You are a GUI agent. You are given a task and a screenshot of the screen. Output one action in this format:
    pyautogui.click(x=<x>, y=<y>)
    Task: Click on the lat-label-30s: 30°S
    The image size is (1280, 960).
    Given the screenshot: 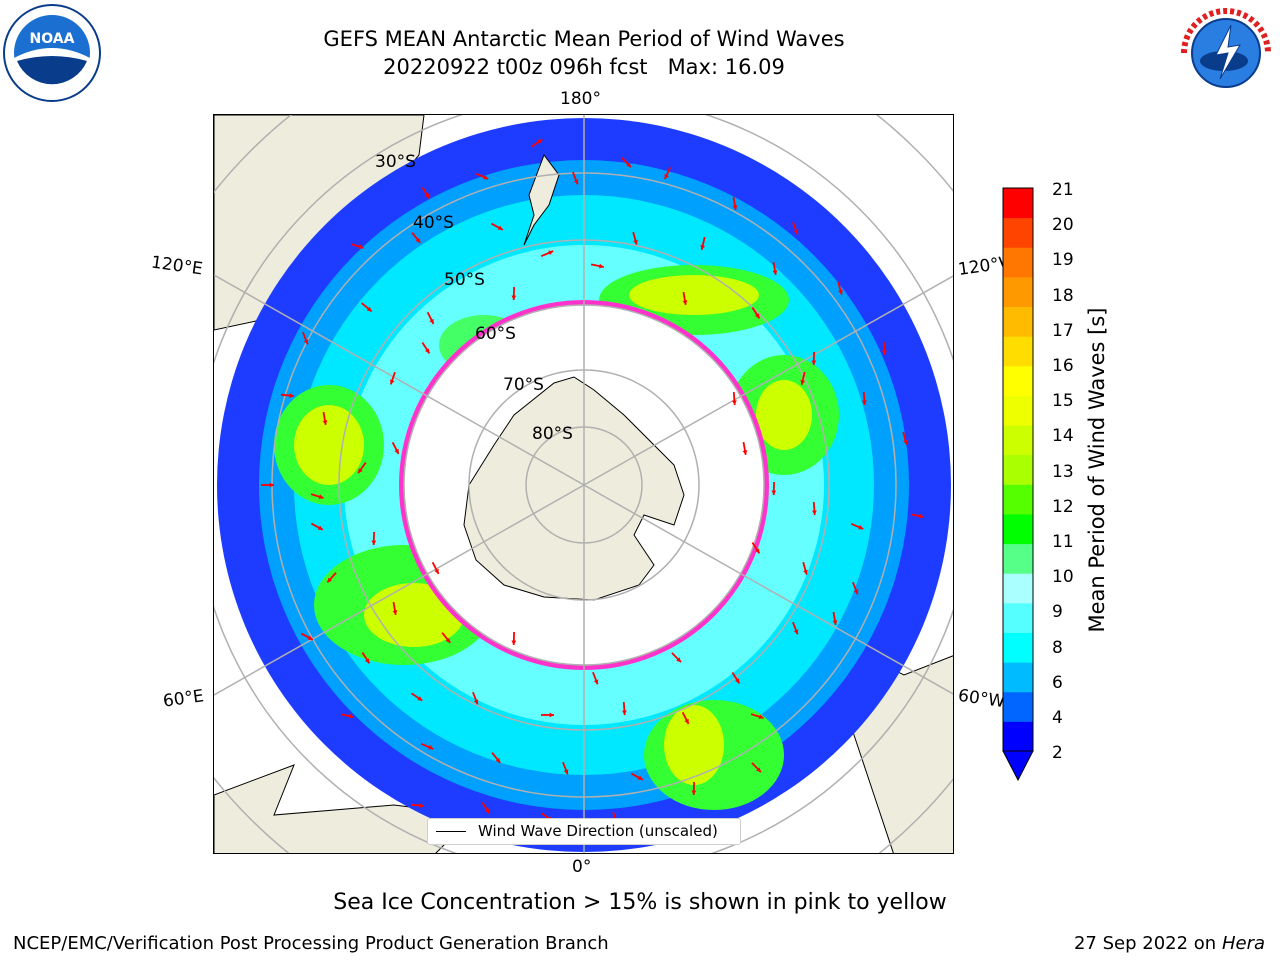 What is the action you would take?
    pyautogui.click(x=395, y=162)
    